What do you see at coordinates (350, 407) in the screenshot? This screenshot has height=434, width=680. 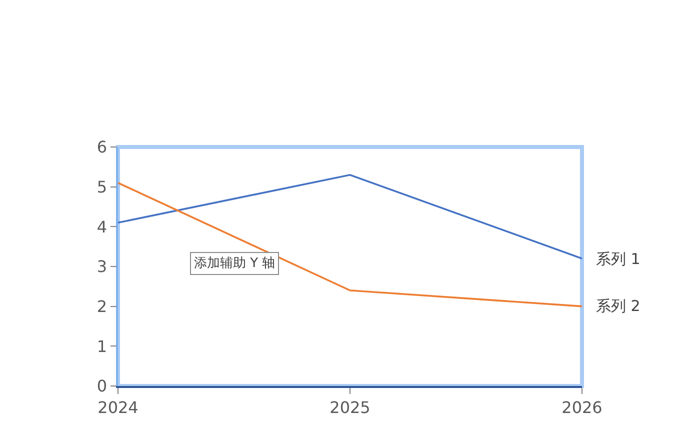 I see `x-tick-label: 2025` at bounding box center [350, 407].